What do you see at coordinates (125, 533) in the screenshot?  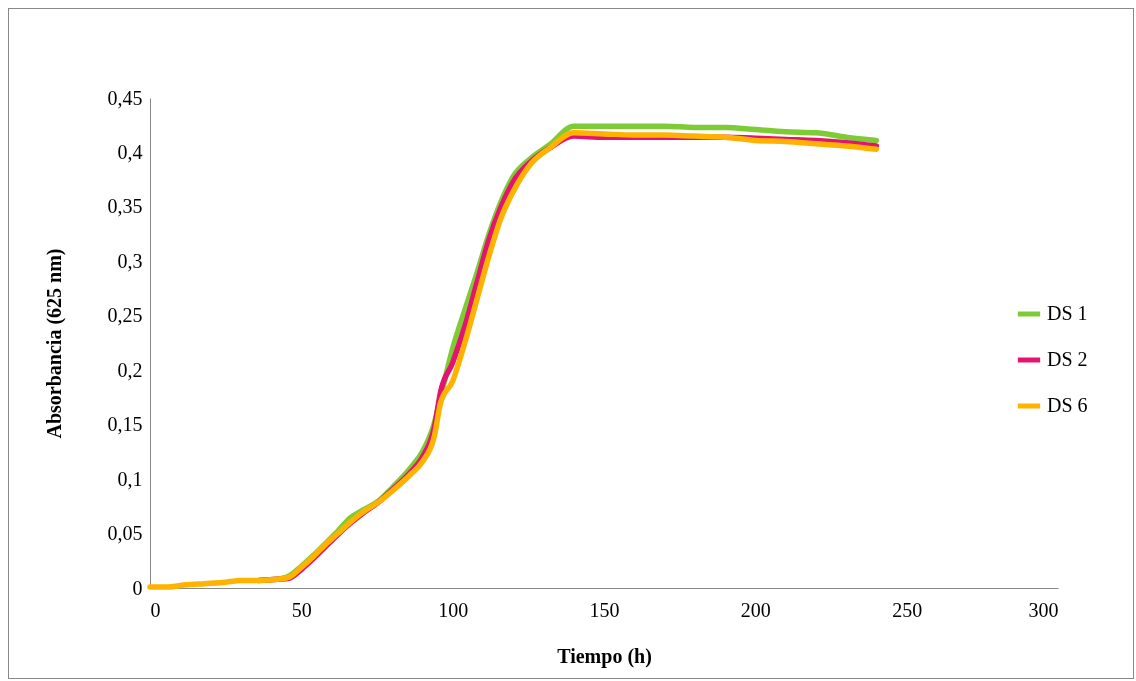 I see `y-tick-label: 0,05` at bounding box center [125, 533].